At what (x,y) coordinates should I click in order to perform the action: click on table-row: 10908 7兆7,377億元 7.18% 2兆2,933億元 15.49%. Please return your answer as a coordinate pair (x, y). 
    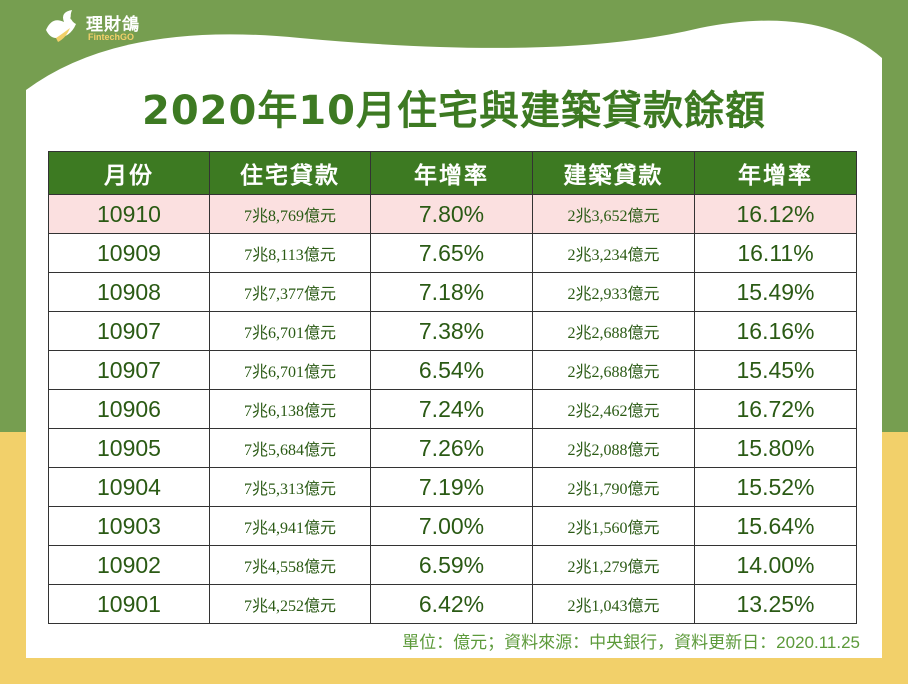
    Looking at the image, I should click on (452, 292).